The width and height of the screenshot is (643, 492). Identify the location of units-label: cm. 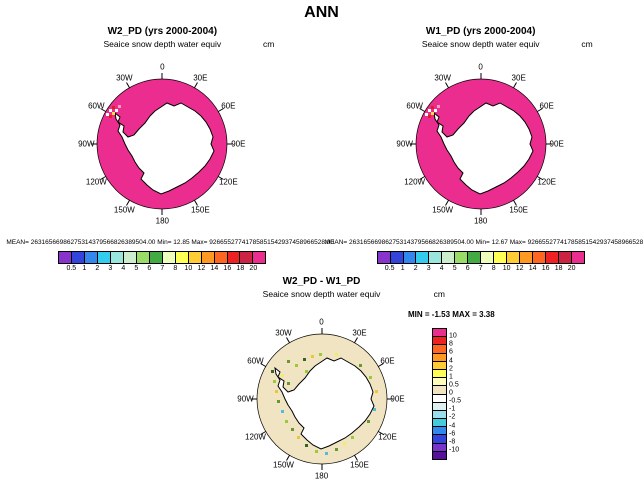
(587, 44).